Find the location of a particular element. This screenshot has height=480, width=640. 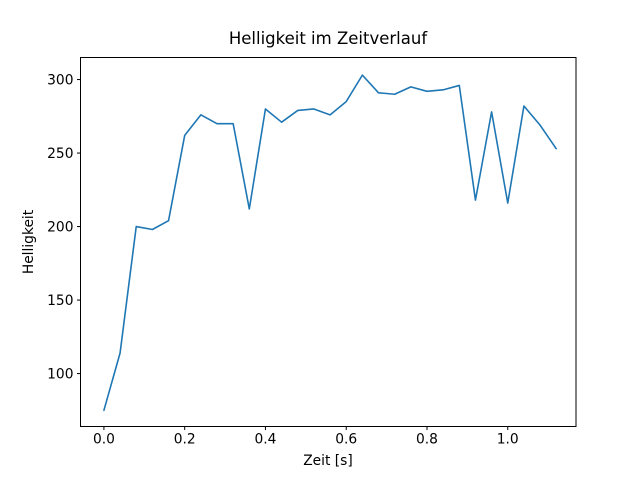

x-tick-label: 0.0 is located at coordinates (104, 440).